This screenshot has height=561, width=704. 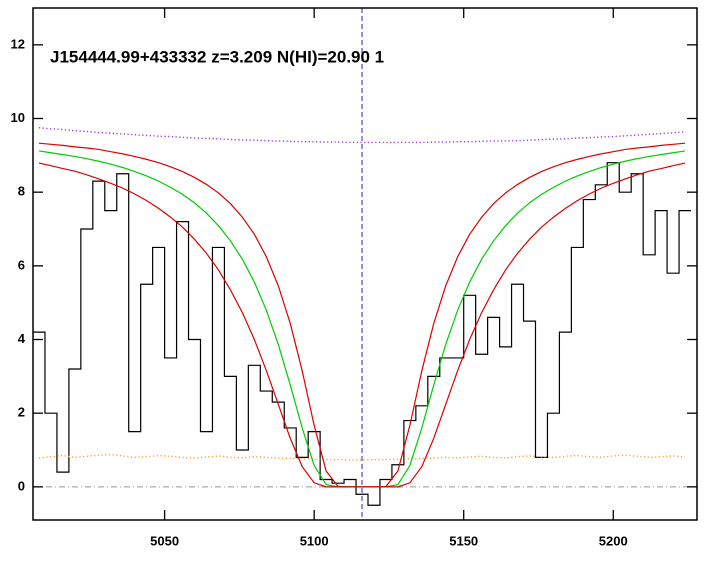 What do you see at coordinates (22, 338) in the screenshot?
I see `y-tick-label: 4` at bounding box center [22, 338].